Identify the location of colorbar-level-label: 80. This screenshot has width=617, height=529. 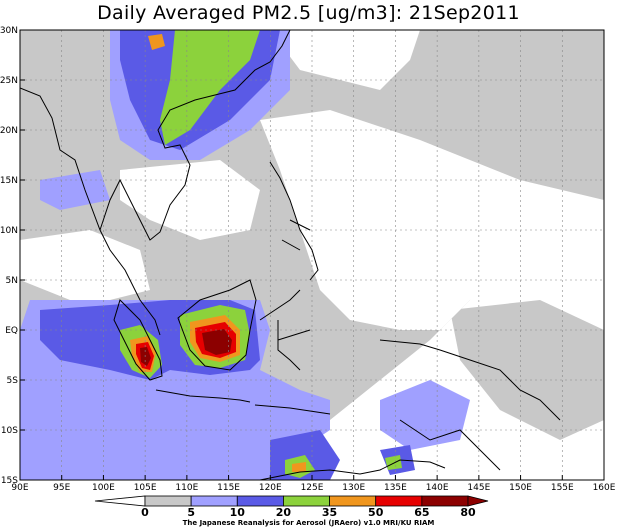
(468, 512).